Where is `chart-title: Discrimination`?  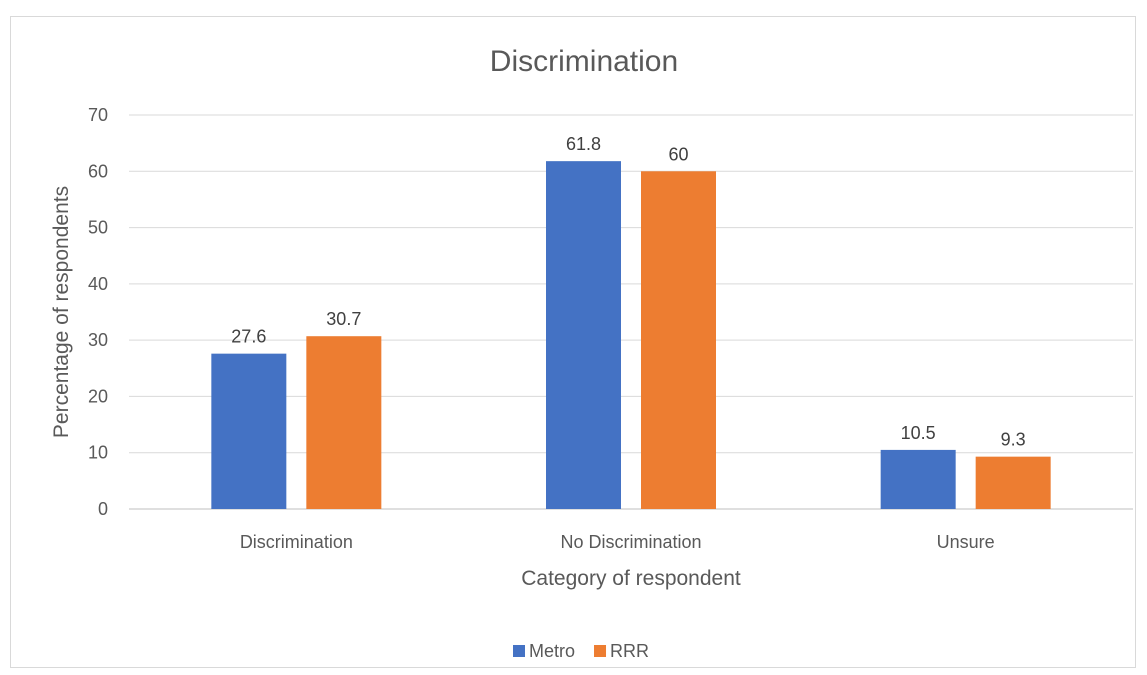
chart-title: Discrimination is located at coordinates (584, 61).